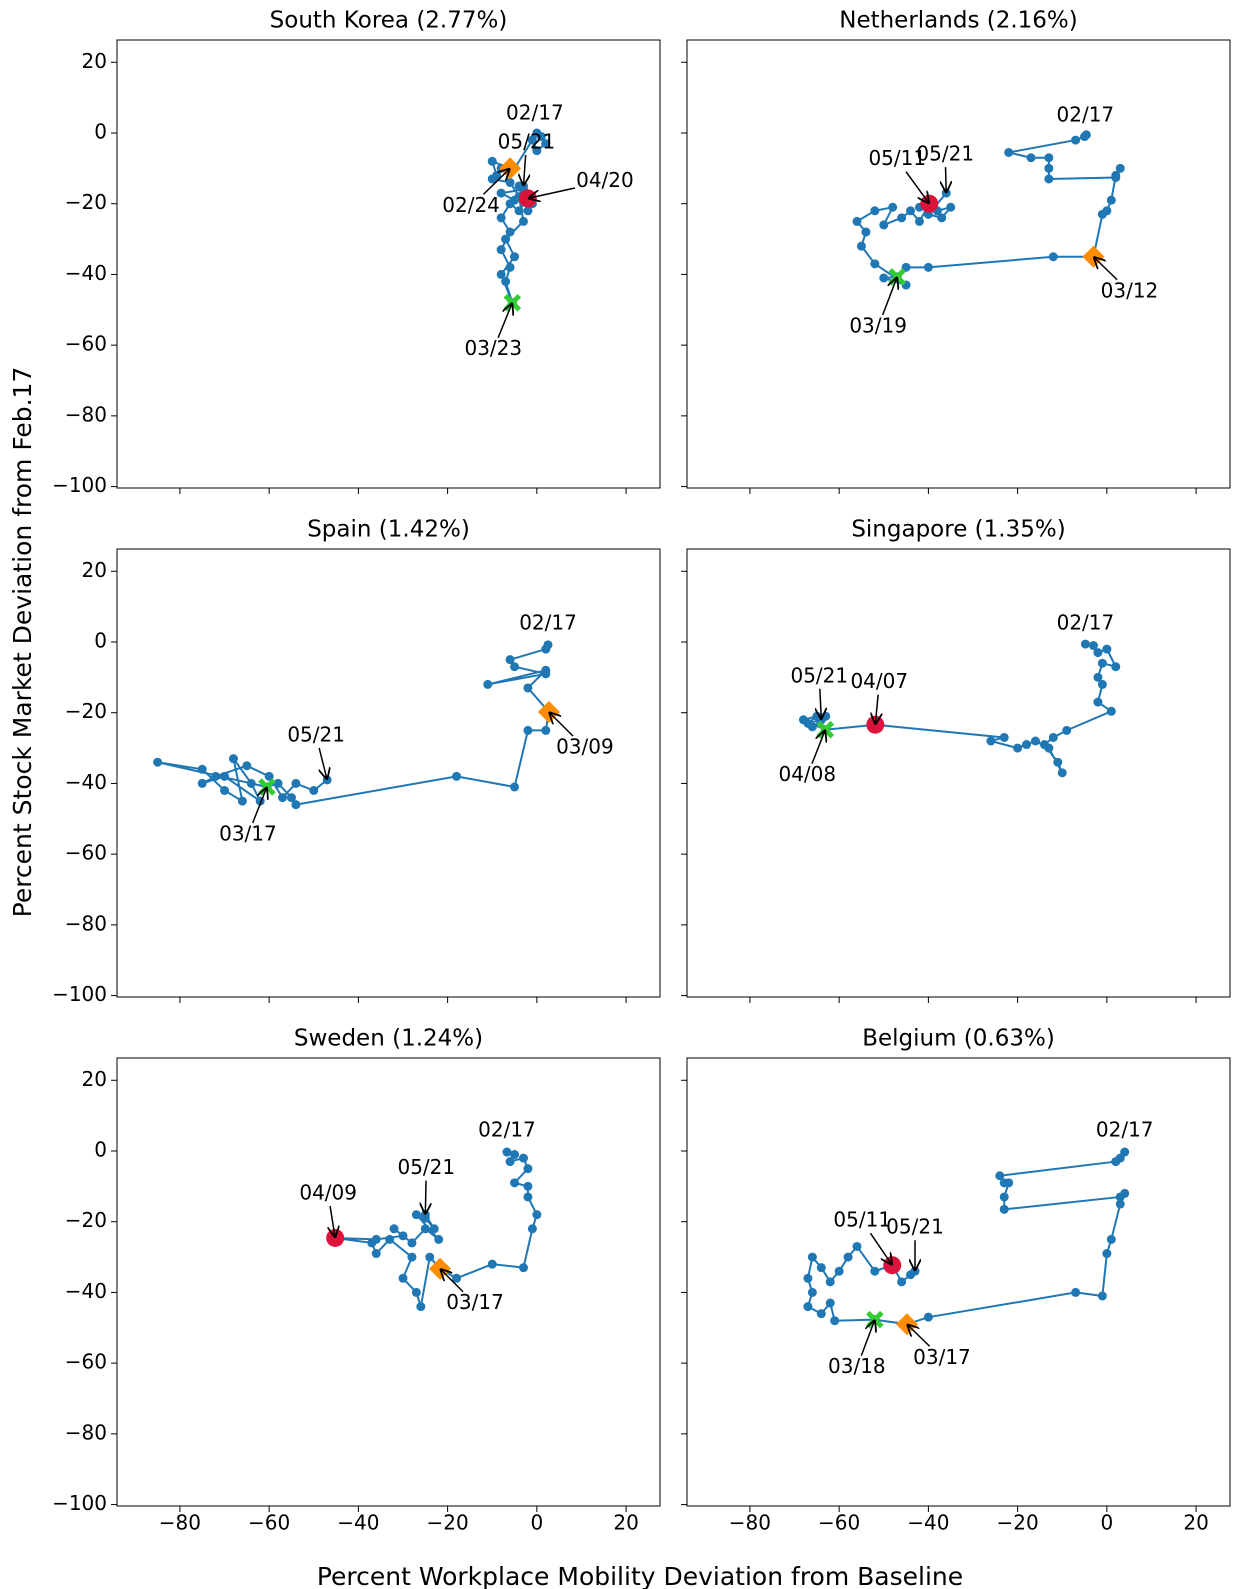 The width and height of the screenshot is (1243, 1589). What do you see at coordinates (928, 1523) in the screenshot?
I see `x-tick-label: −40` at bounding box center [928, 1523].